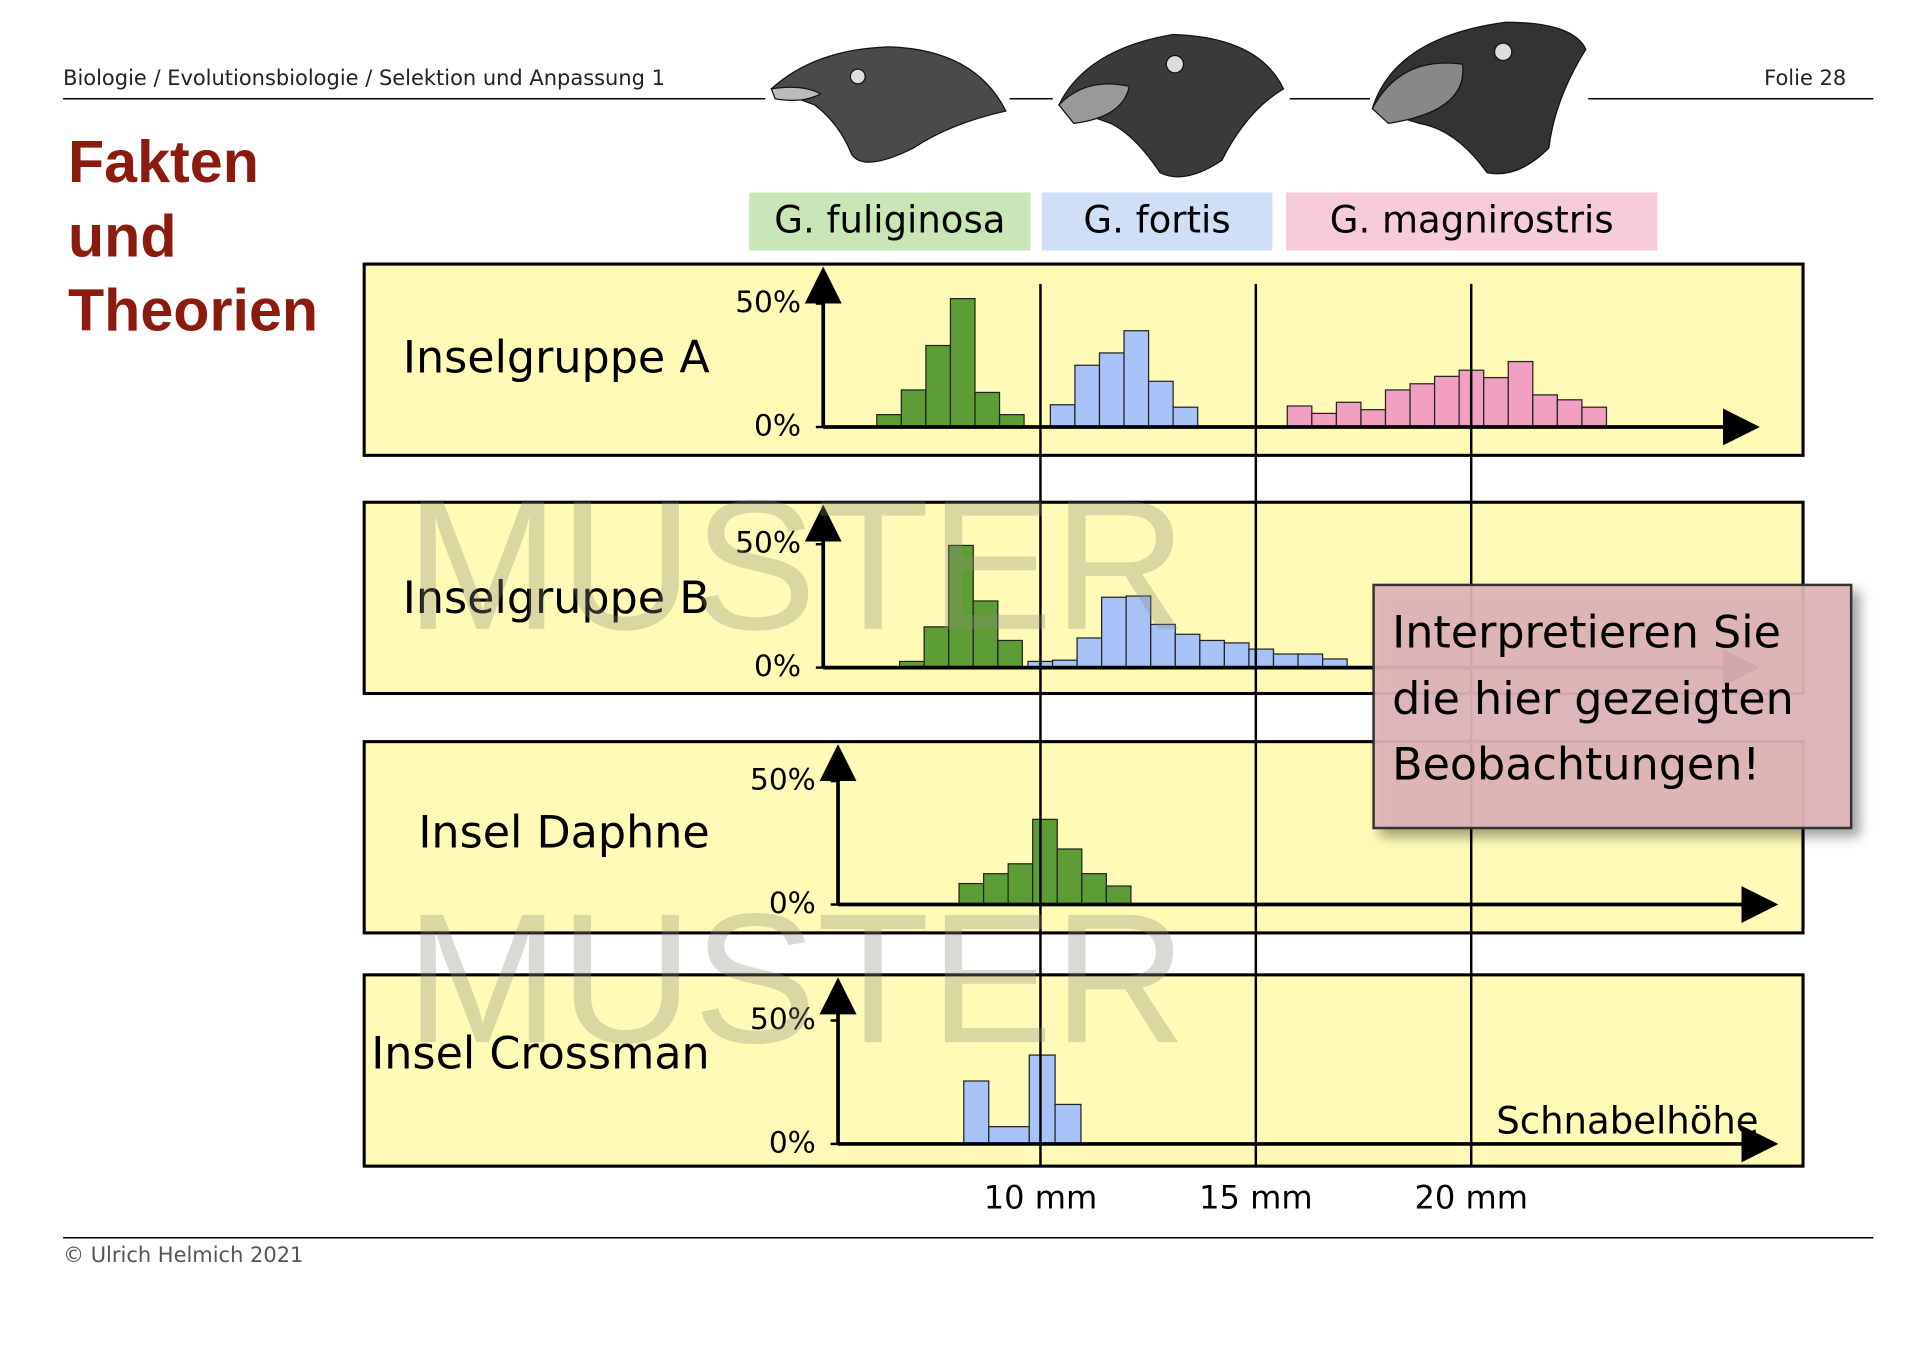  I want to click on panel-title: Insel Crossman, so click(540, 1053).